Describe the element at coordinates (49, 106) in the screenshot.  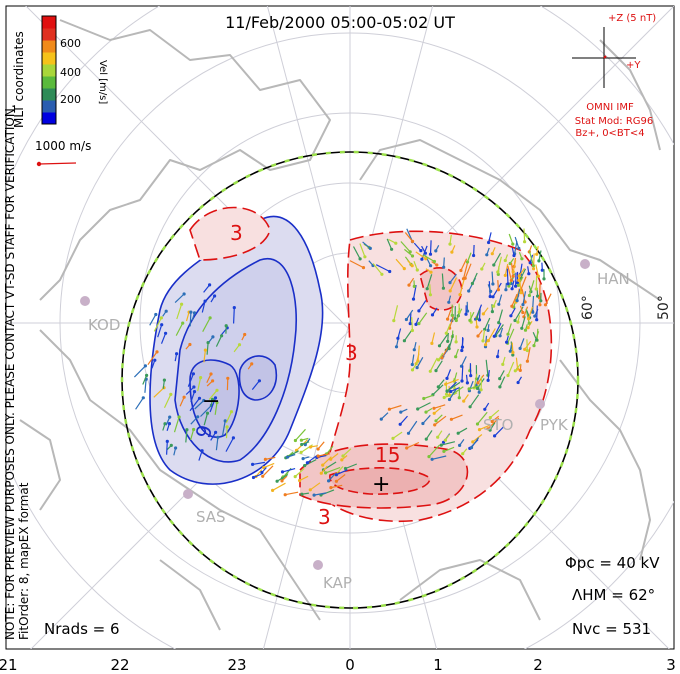
I see `colorbar-segment` at that location.